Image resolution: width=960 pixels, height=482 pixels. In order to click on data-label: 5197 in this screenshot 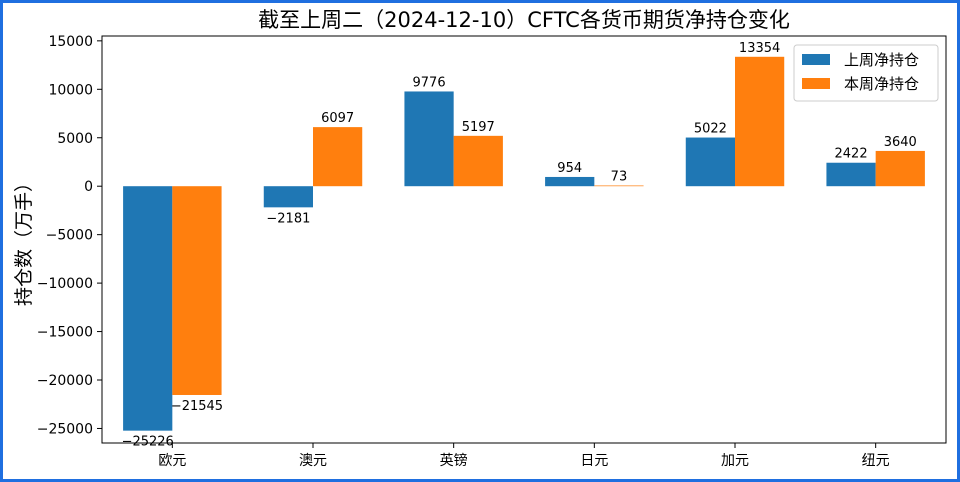, I will do `click(478, 127)`.